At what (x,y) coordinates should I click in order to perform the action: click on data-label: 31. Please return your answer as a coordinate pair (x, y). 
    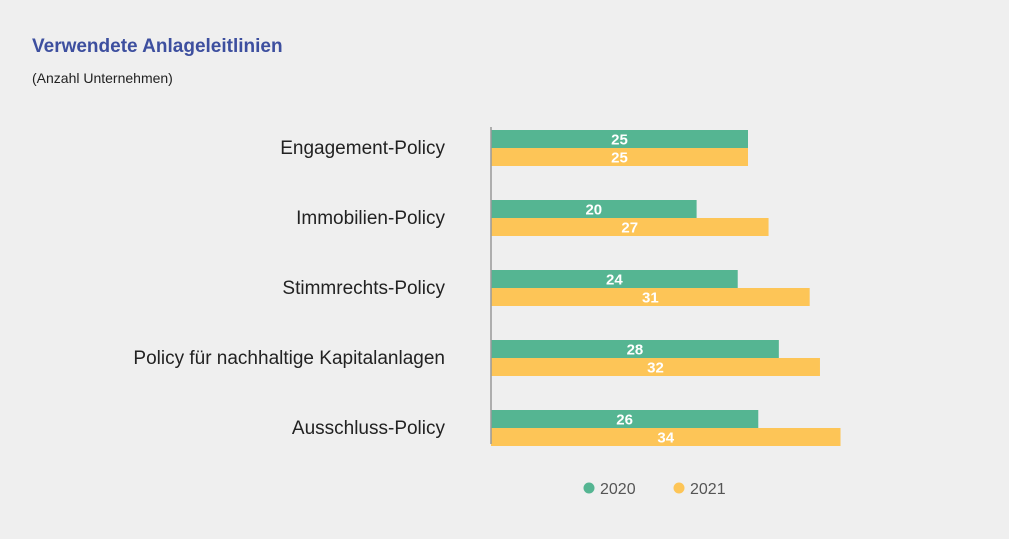
    Looking at the image, I should click on (650, 298).